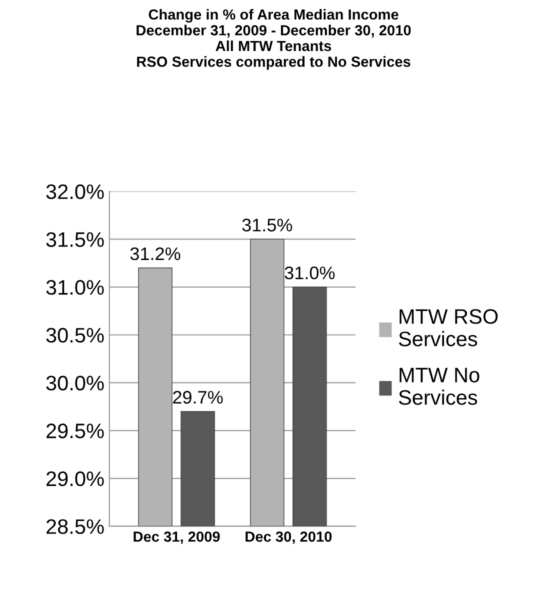 The width and height of the screenshot is (547, 598). What do you see at coordinates (75, 239) in the screenshot?
I see `y-tick-label: 31.5%` at bounding box center [75, 239].